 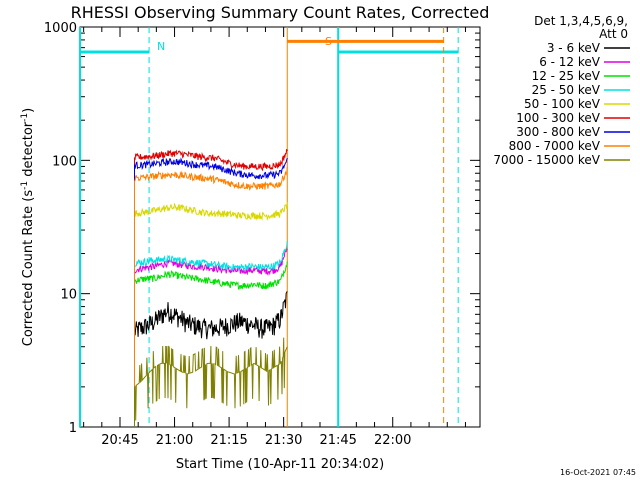 I want to click on legend-entry-label: 25 - 50 keV, so click(x=566, y=90).